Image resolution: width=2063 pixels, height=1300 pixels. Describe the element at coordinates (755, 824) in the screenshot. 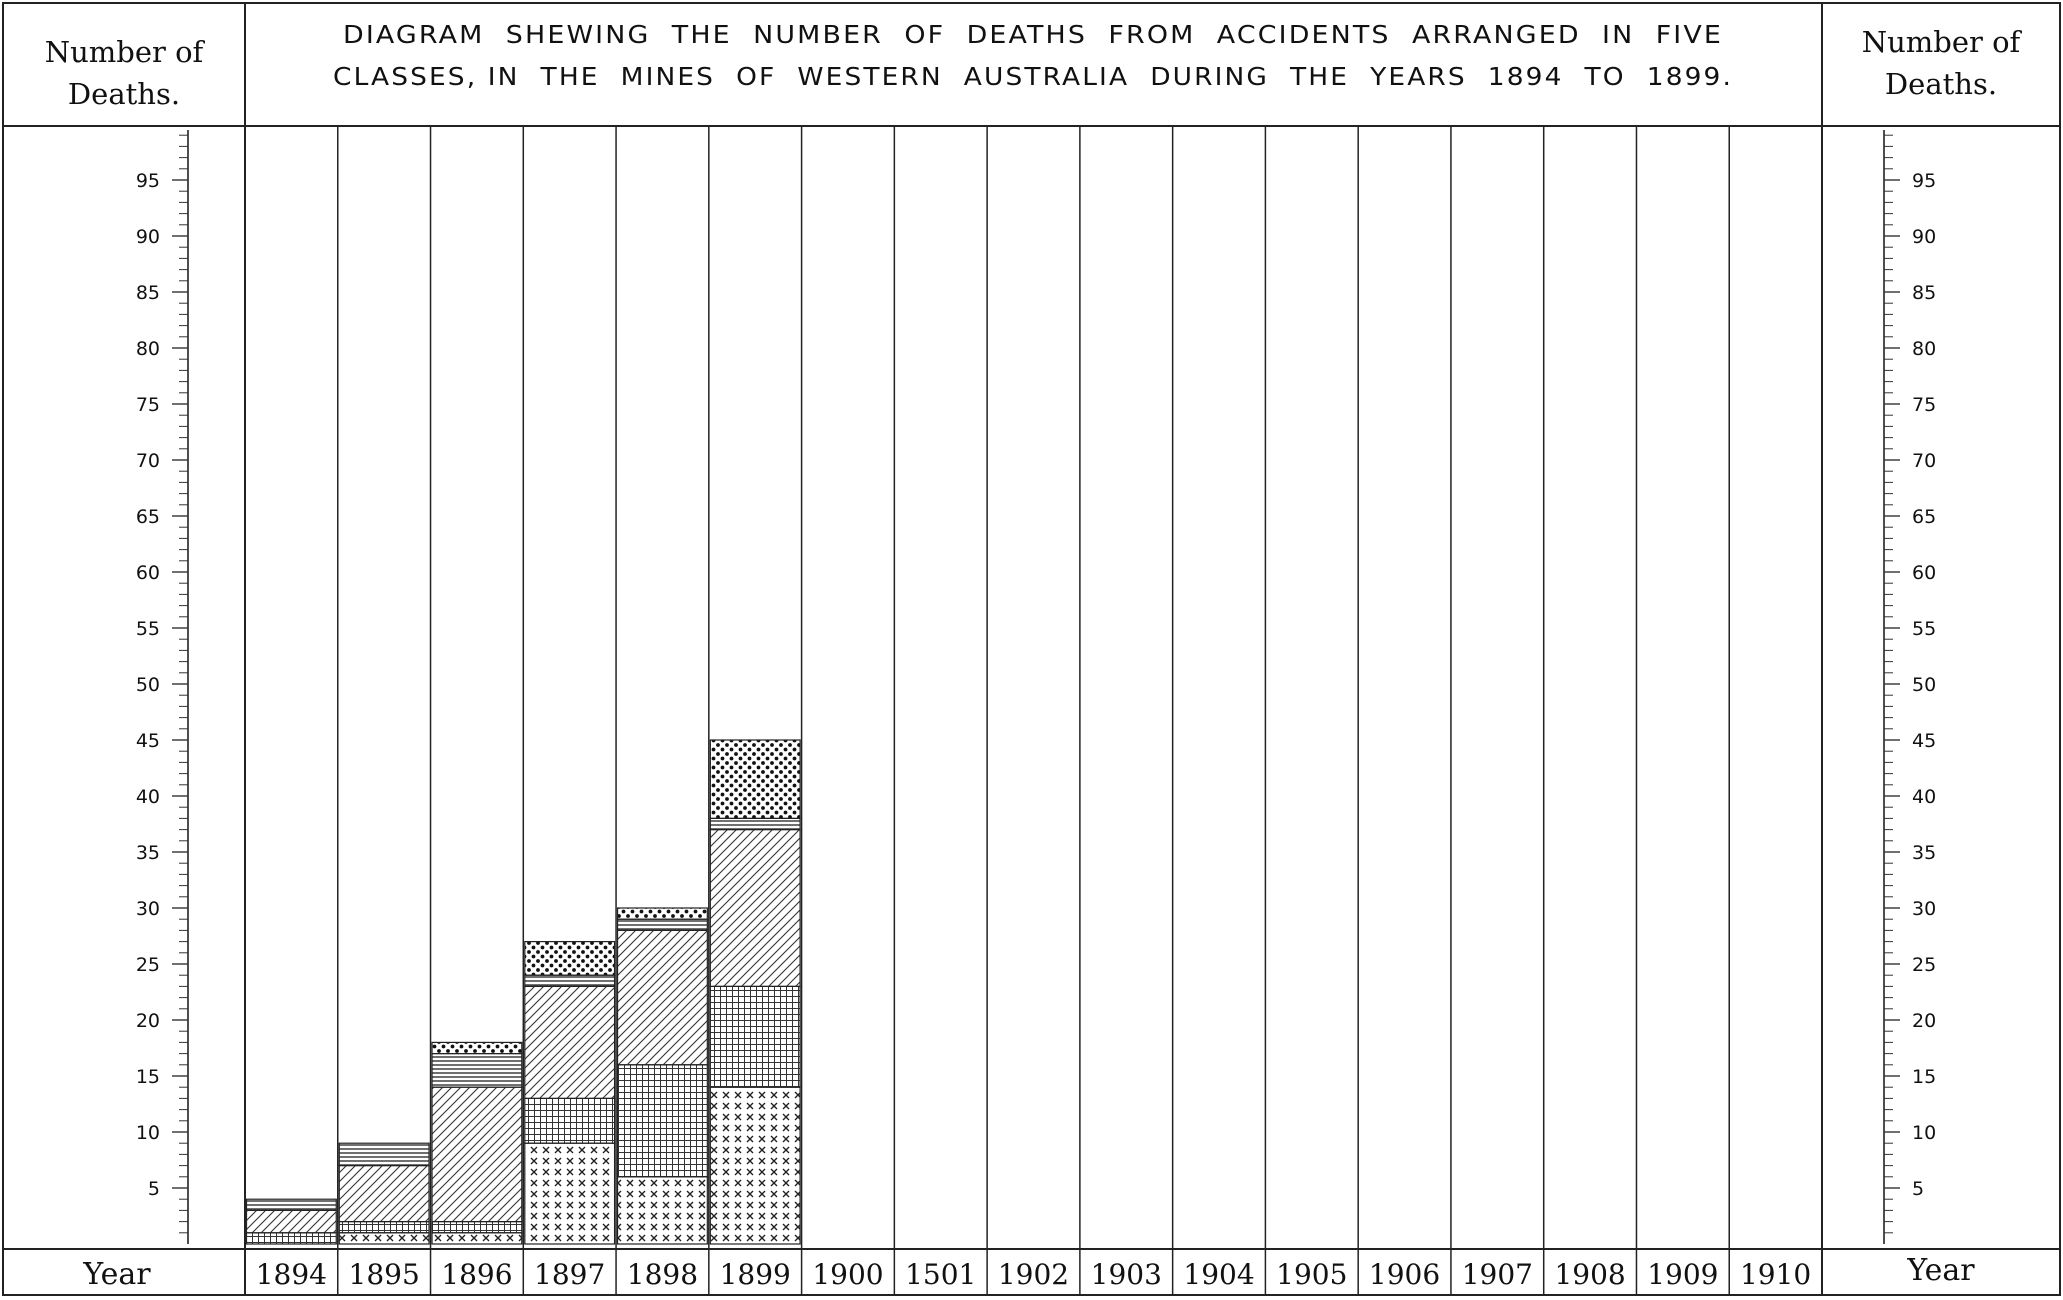

I see `bar-1899-horizontal` at that location.